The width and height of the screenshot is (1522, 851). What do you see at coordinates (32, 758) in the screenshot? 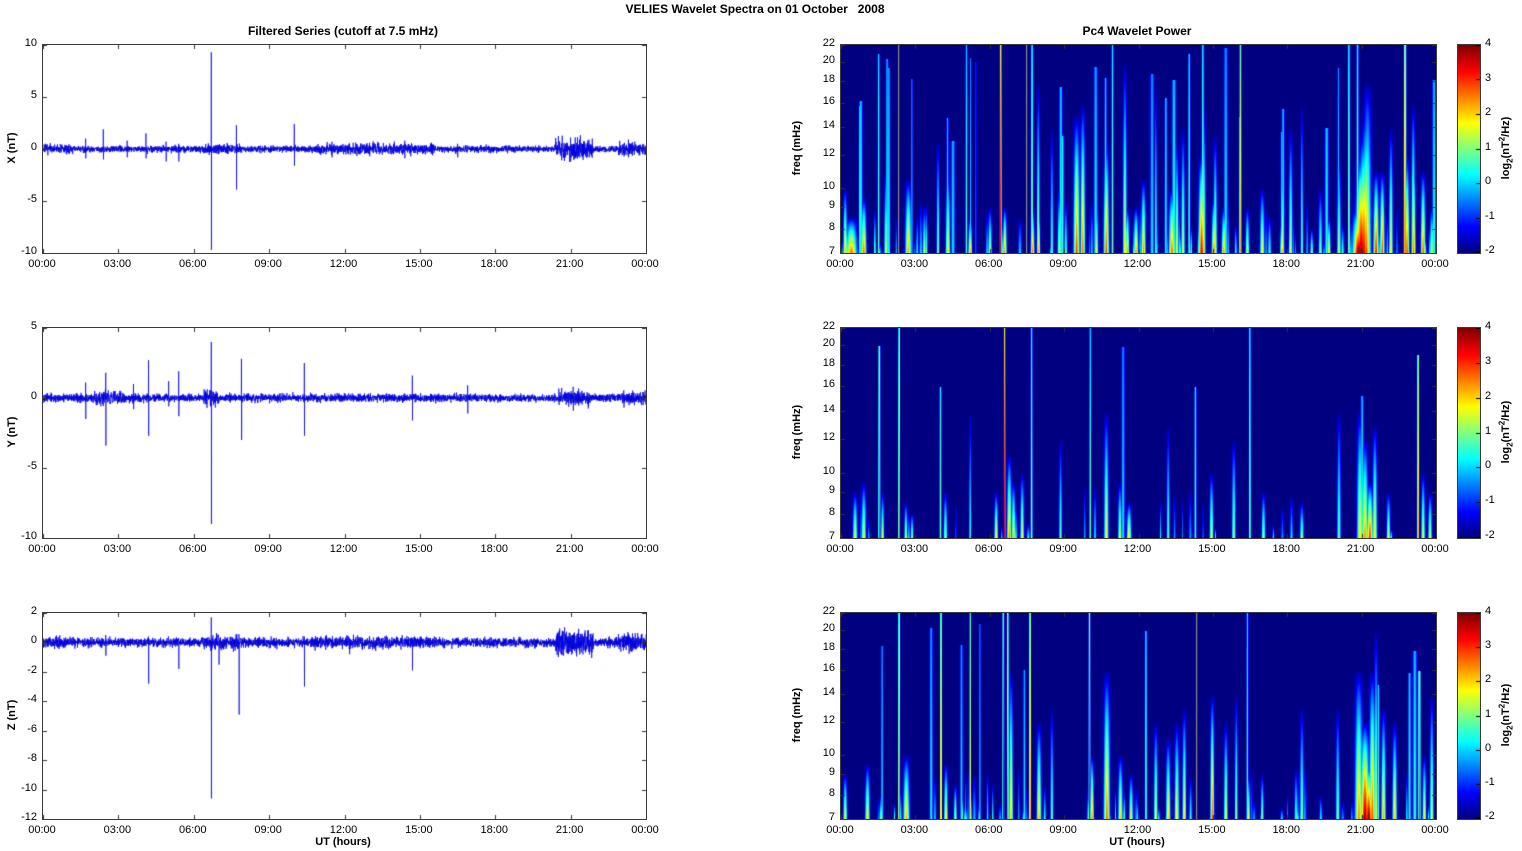
I see `y-tick-label: -8` at bounding box center [32, 758].